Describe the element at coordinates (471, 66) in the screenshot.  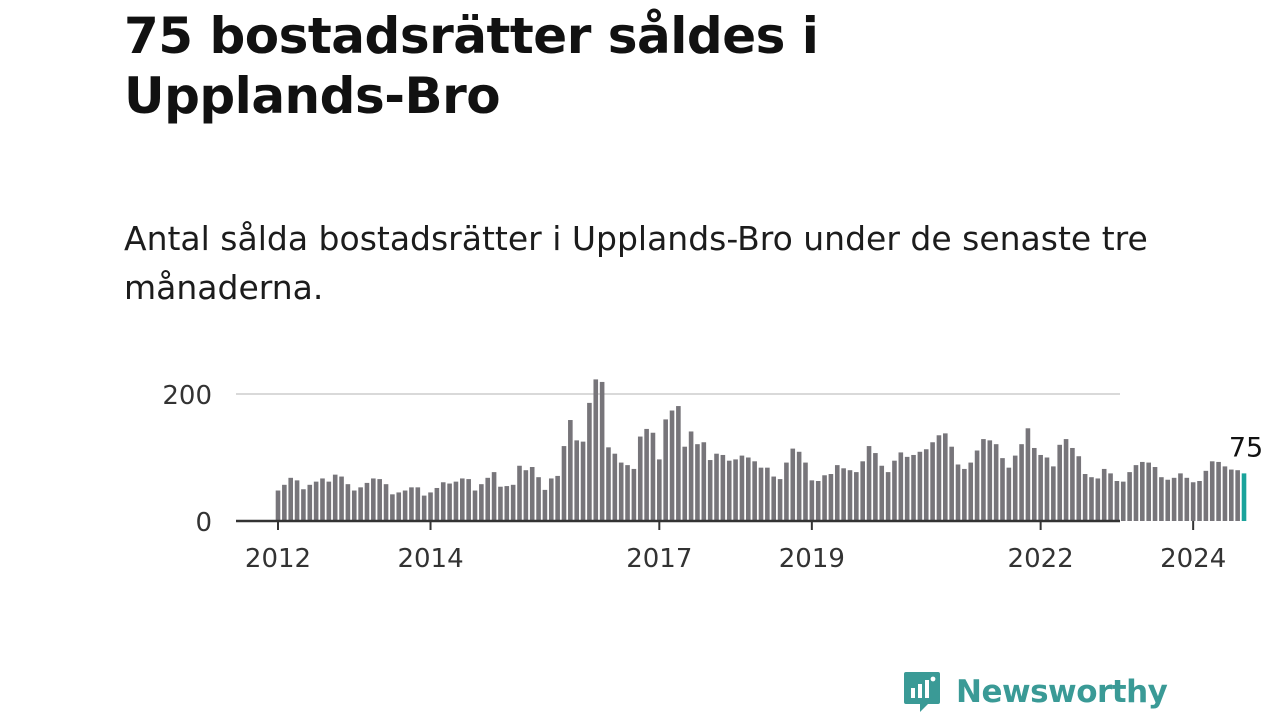
I see `chart-title: 75 bostadsrätter såldes i Upplands-Bro` at that location.